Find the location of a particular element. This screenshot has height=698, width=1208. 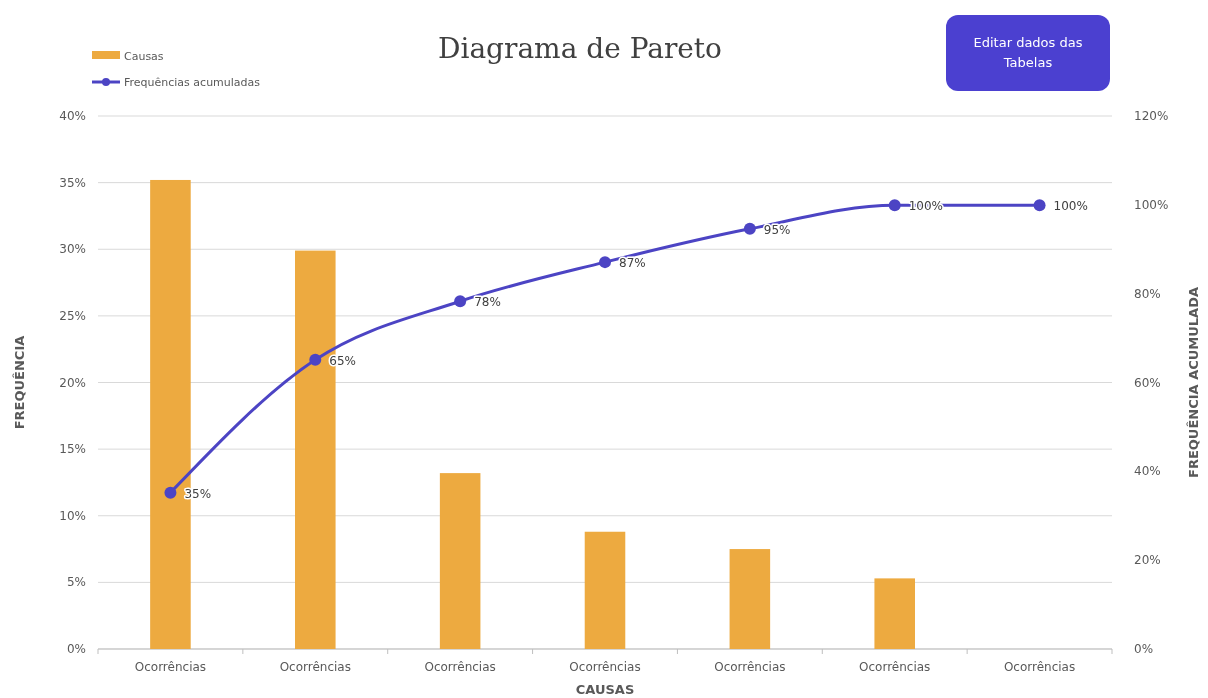

y2-tick-label: 40% is located at coordinates (1147, 471).